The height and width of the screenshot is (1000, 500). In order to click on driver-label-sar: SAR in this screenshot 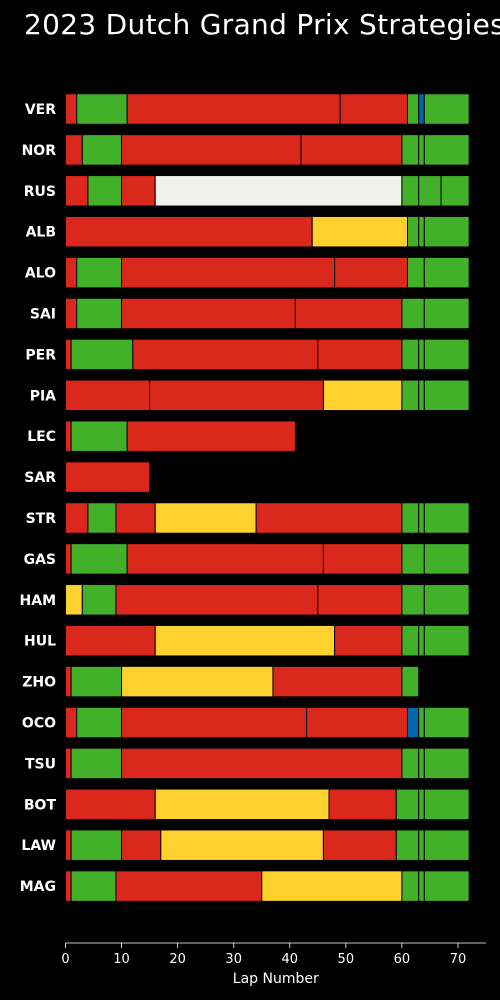, I will do `click(40, 478)`.